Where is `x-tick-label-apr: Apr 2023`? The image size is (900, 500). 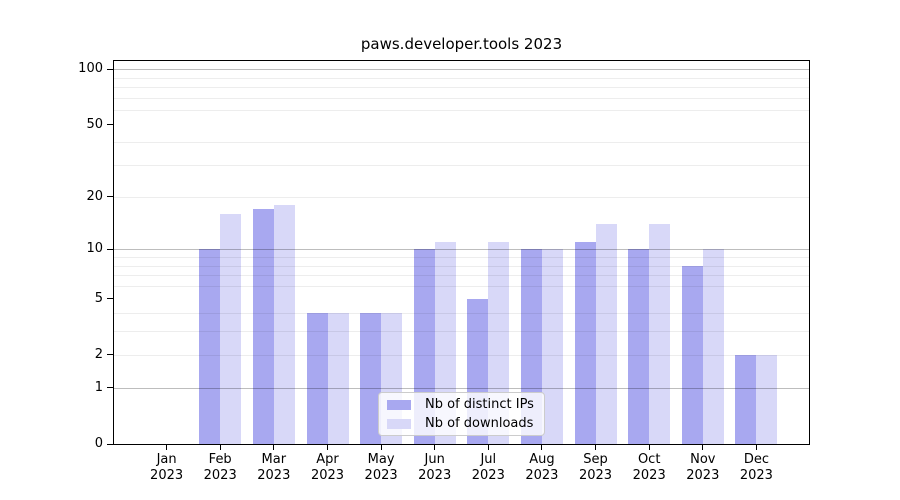 x-tick-label-apr: Apr 2023 is located at coordinates (328, 468).